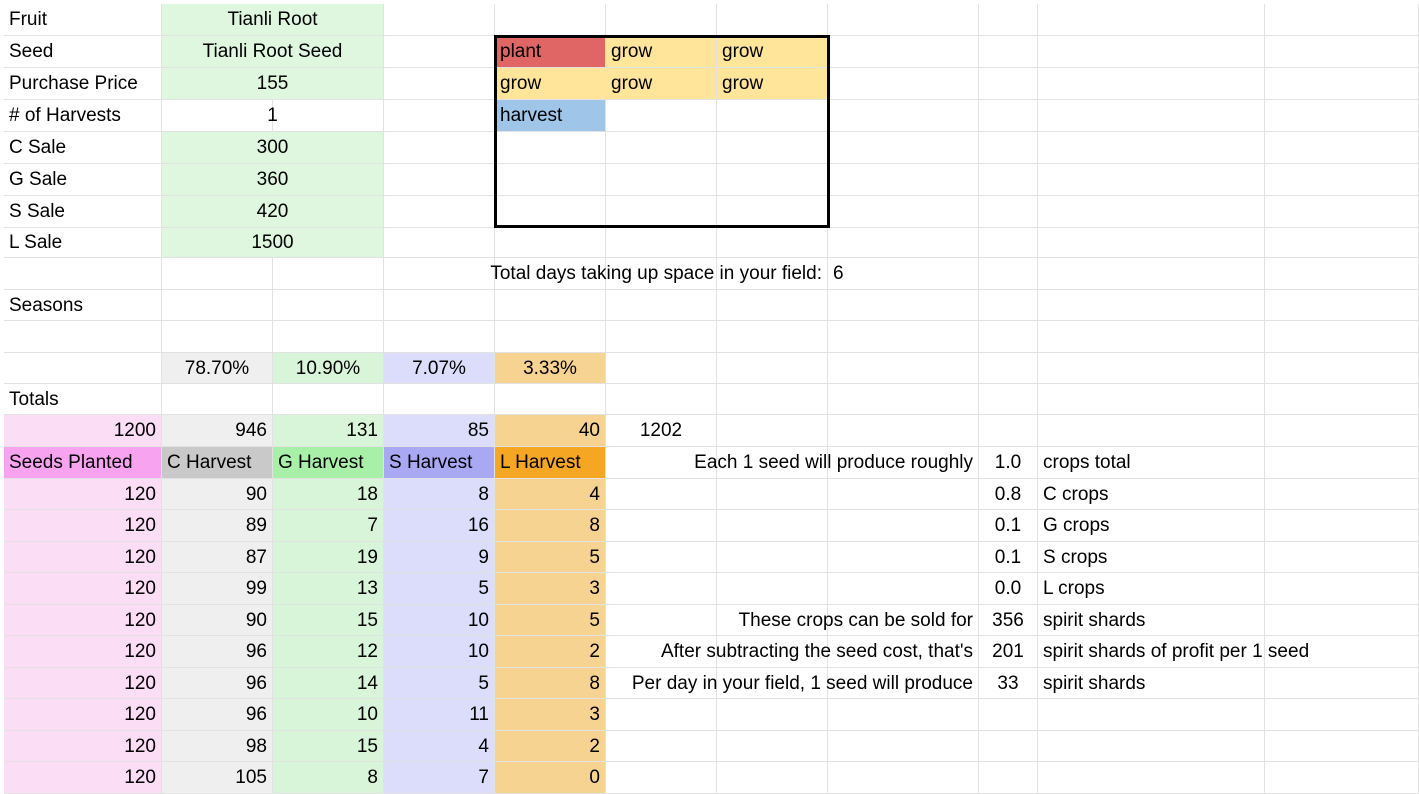  Describe the element at coordinates (1008, 652) in the screenshot. I see `summary-value: 201` at that location.